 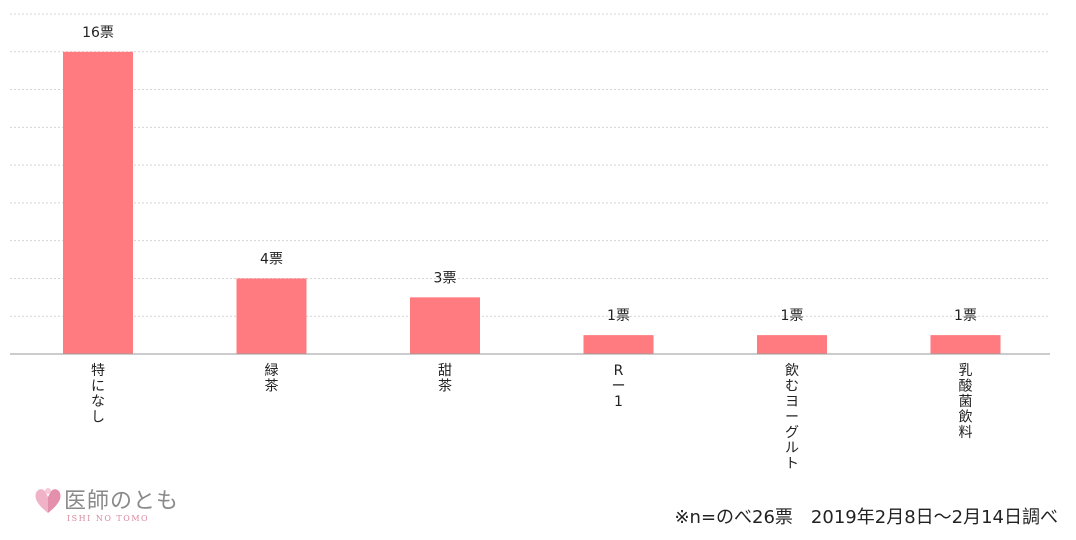 What do you see at coordinates (98, 402) in the screenshot?
I see `category-label-char: な` at bounding box center [98, 402].